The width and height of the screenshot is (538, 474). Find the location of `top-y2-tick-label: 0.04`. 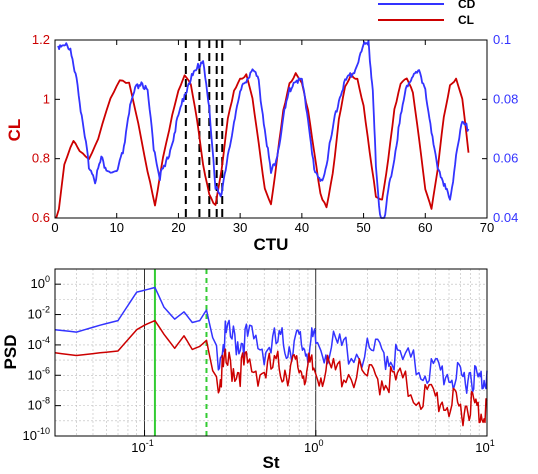

top-y2-tick-label: 0.04 is located at coordinates (505, 217).